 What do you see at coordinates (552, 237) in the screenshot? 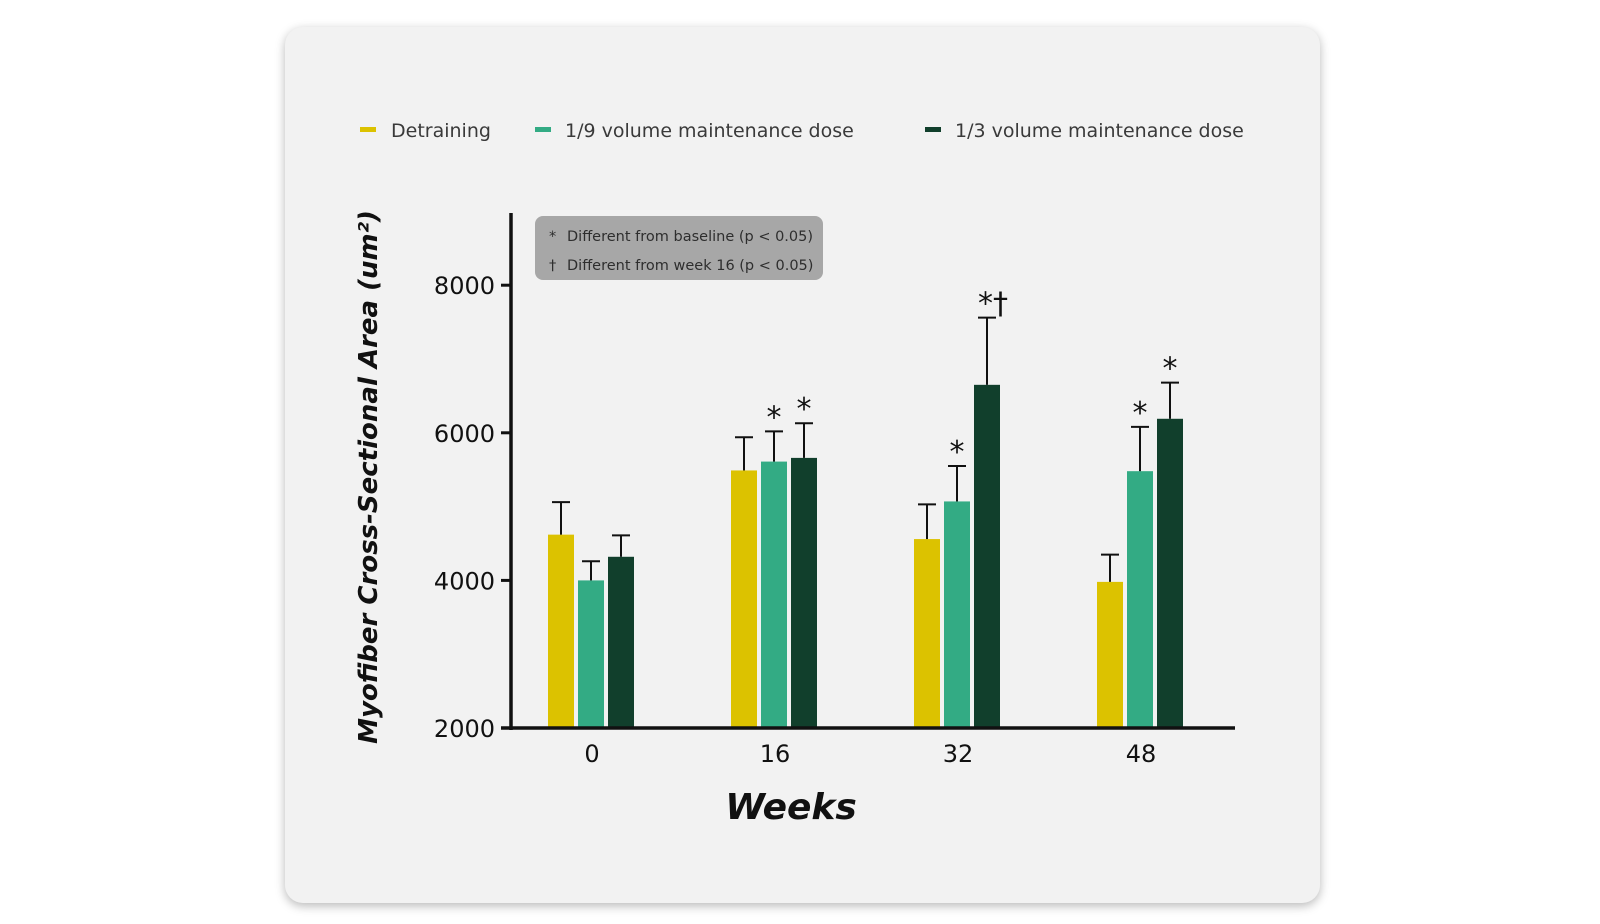
I see `note-symbol-asterisk: *` at bounding box center [552, 237].